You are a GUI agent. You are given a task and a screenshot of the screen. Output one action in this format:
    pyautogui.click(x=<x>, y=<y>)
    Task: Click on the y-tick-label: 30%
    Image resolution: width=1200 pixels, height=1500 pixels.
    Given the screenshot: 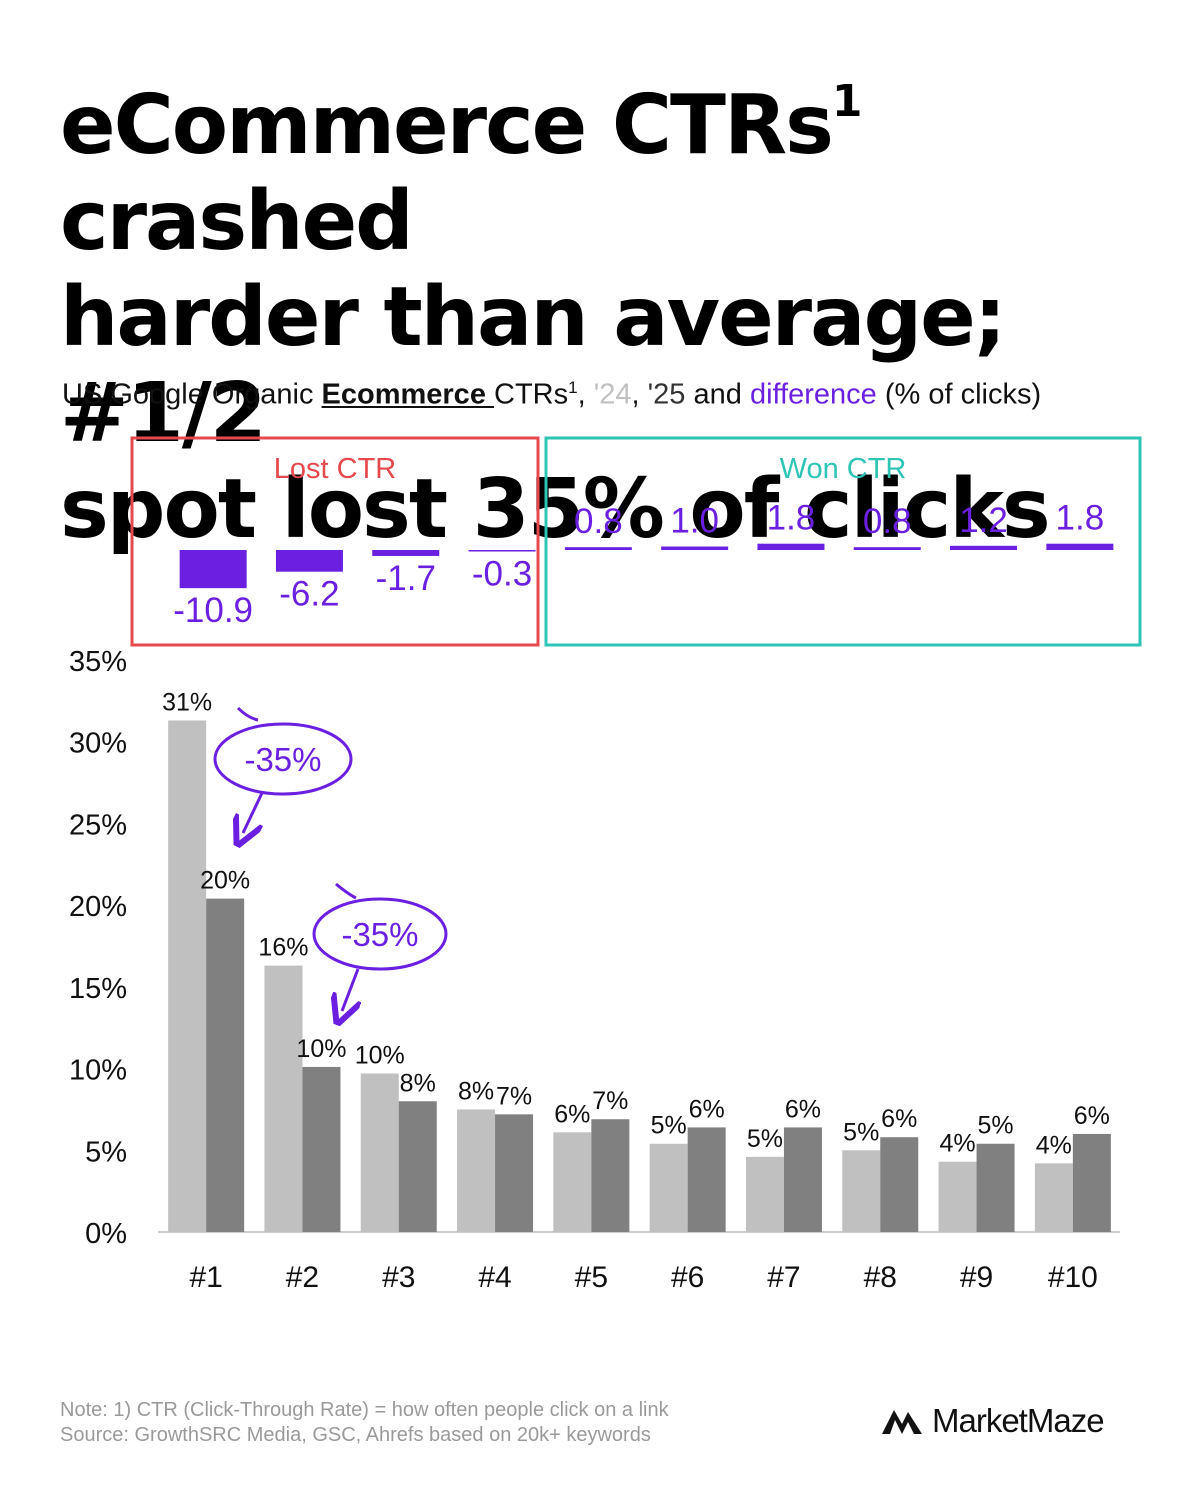 What is the action you would take?
    pyautogui.click(x=98, y=744)
    